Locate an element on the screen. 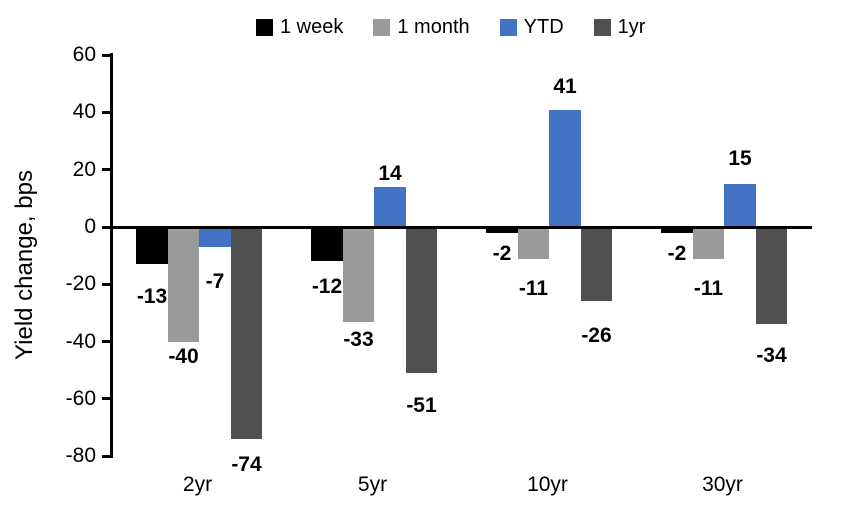 This screenshot has width=852, height=509. bar-1yr-5yr is located at coordinates (421, 300).